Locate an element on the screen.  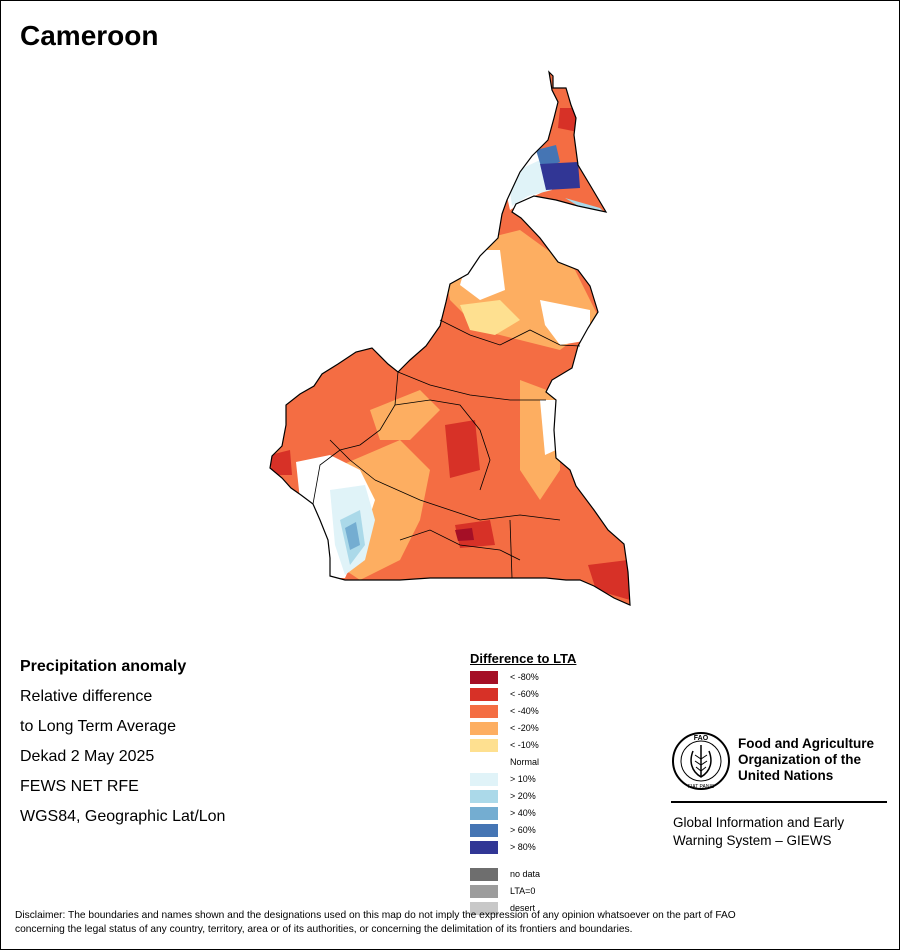
legend-extra-row: no data is located at coordinates (560, 874).